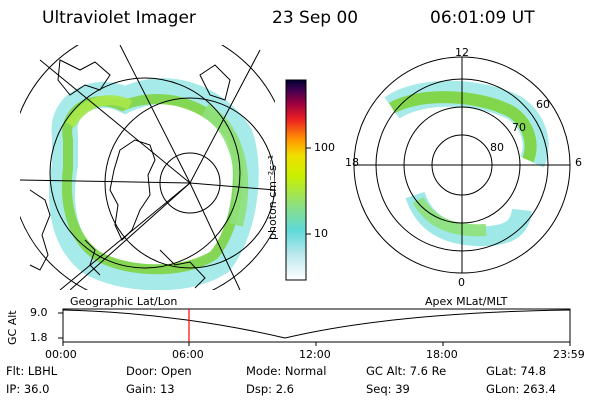 This screenshot has width=600, height=400. What do you see at coordinates (142, 371) in the screenshot?
I see `info-door-label: Door:` at bounding box center [142, 371].